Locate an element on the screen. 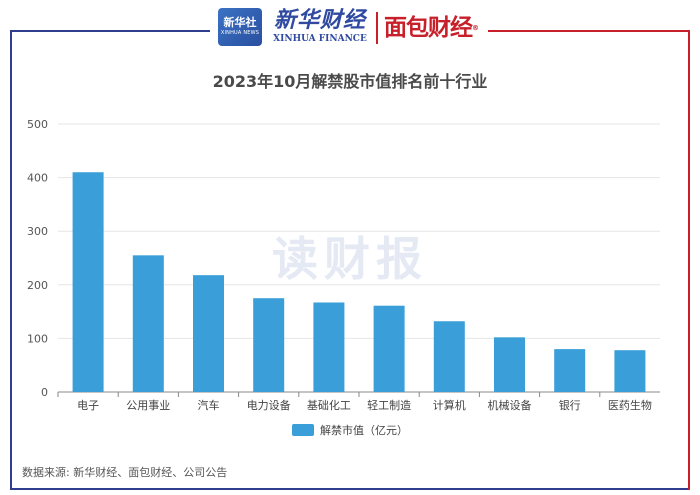 The width and height of the screenshot is (700, 495). y-tick-label: 100 is located at coordinates (37, 338).